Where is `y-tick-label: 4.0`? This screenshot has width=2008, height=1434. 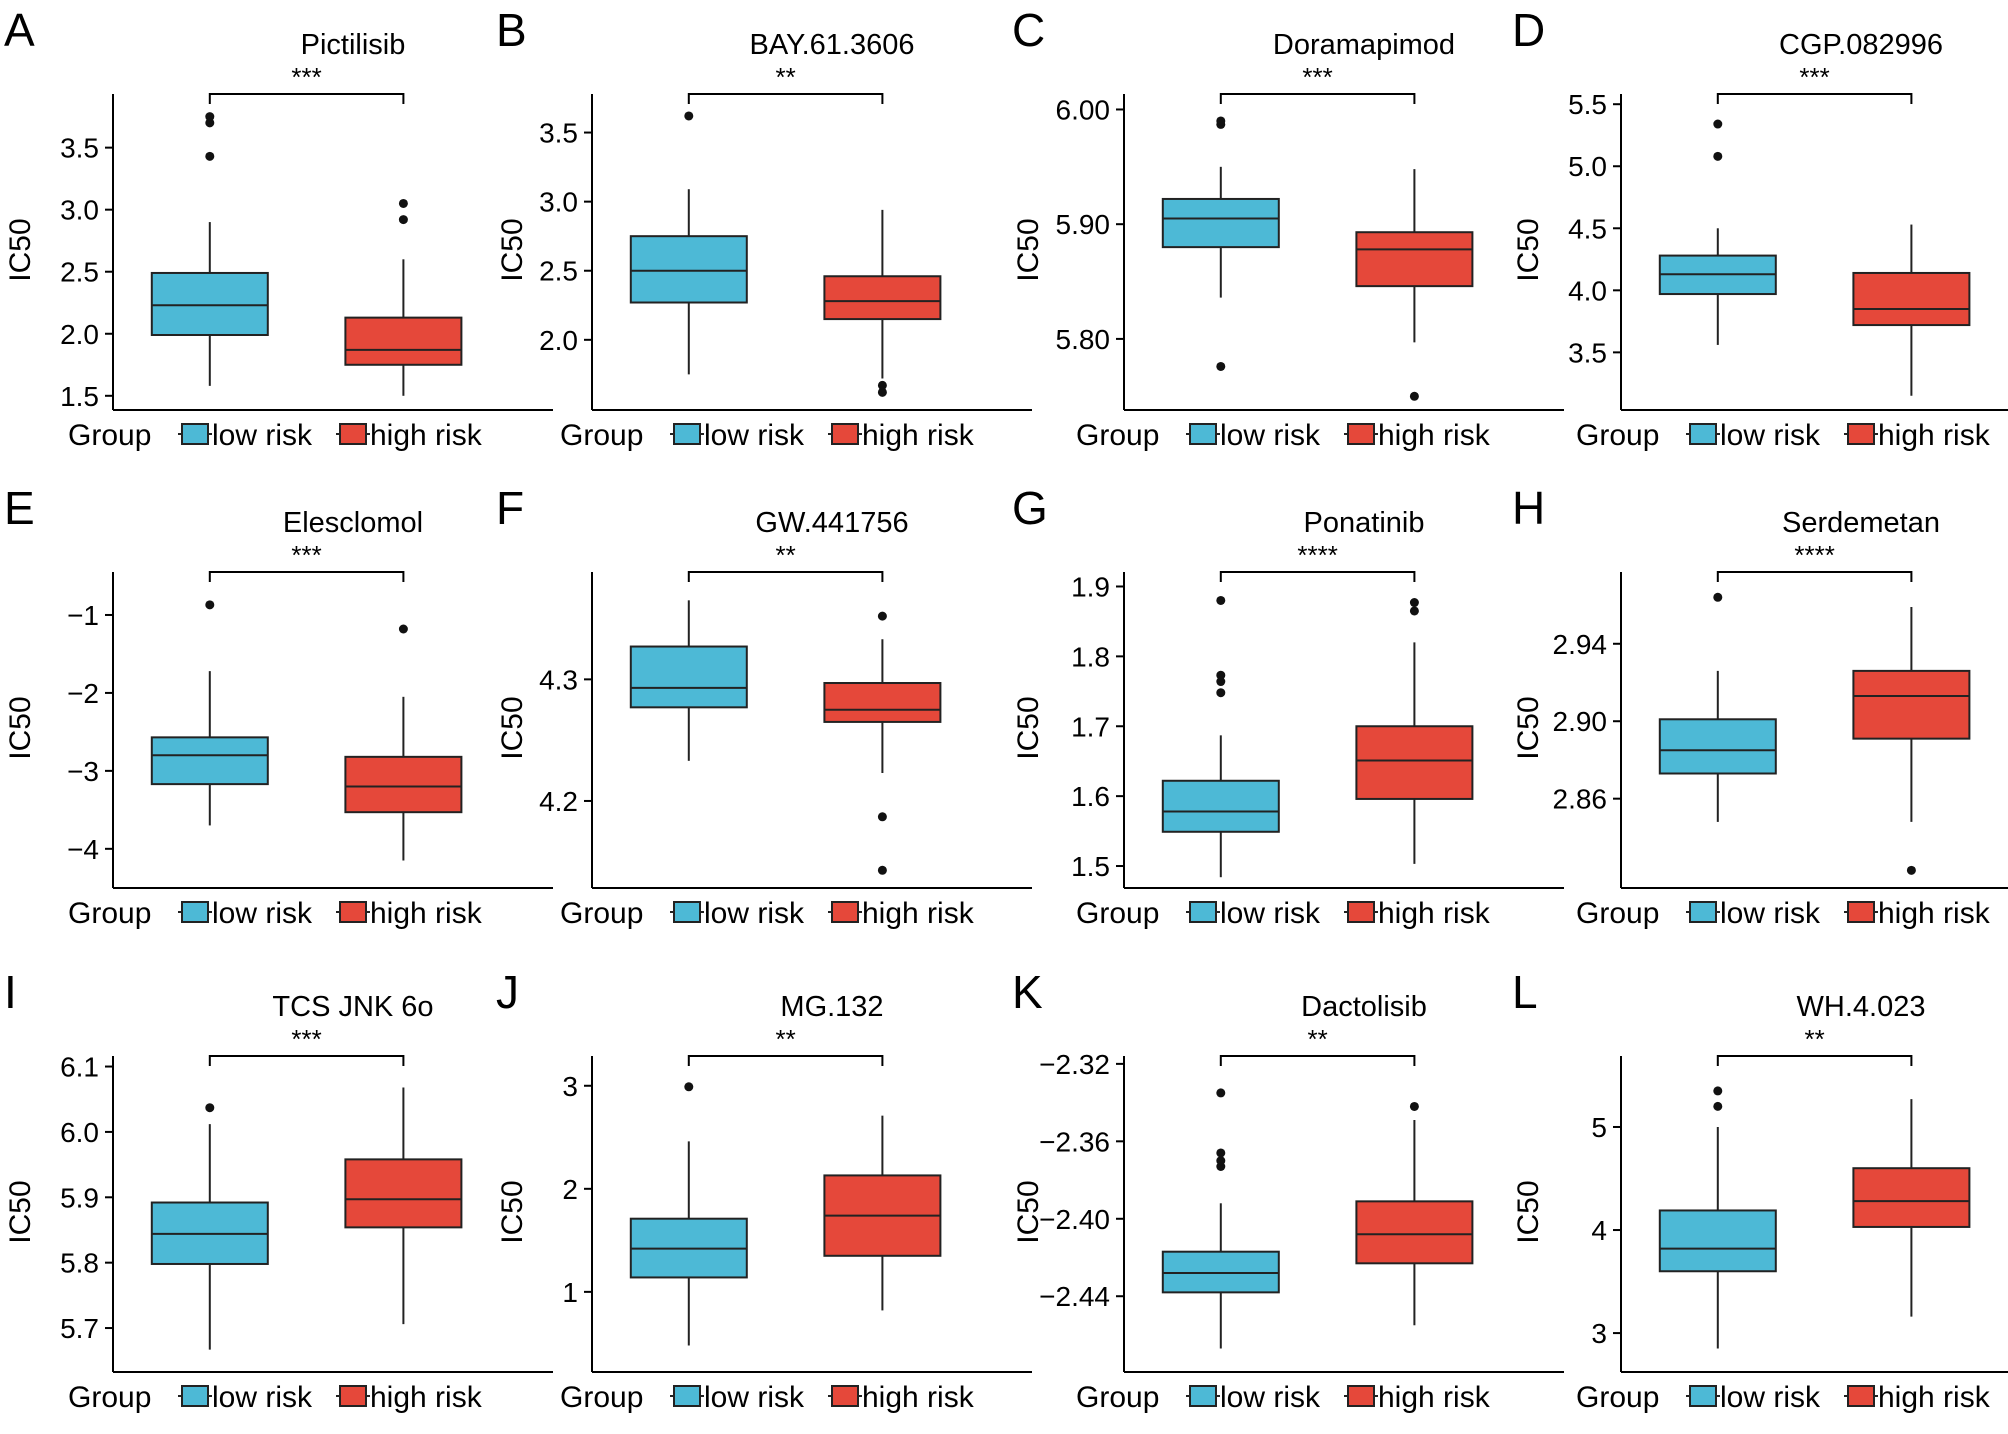
y-tick-label: 4.0 is located at coordinates (1587, 290).